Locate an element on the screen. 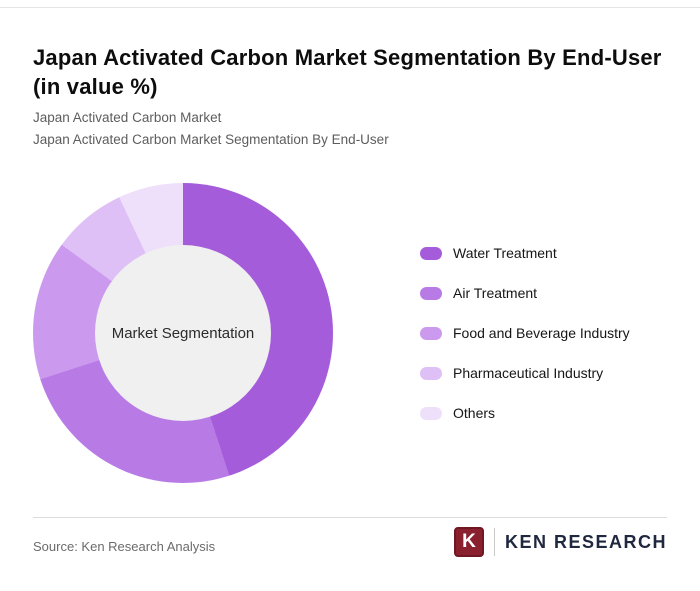 This screenshot has width=700, height=591. legend-label: Pharmaceutical Industry is located at coordinates (528, 373).